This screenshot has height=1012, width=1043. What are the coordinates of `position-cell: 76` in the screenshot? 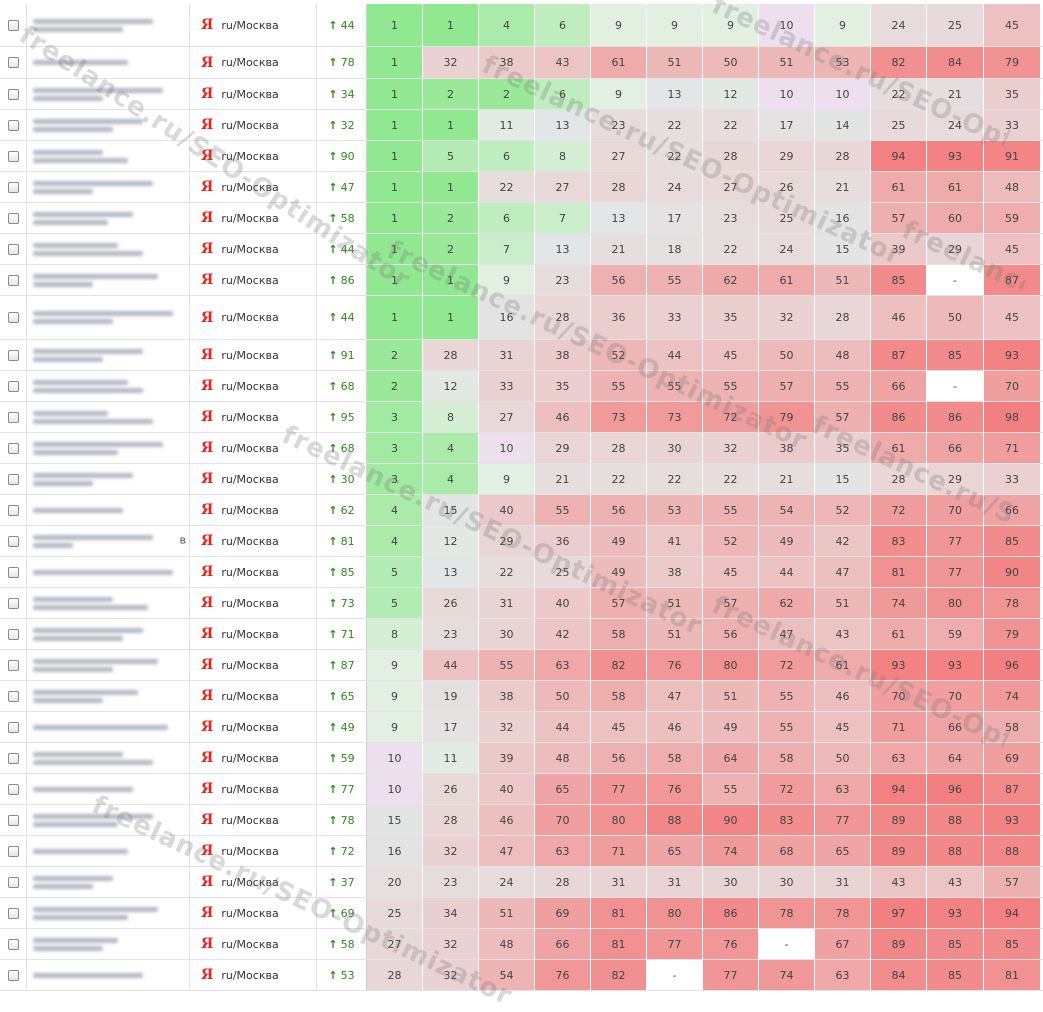 It's located at (563, 975).